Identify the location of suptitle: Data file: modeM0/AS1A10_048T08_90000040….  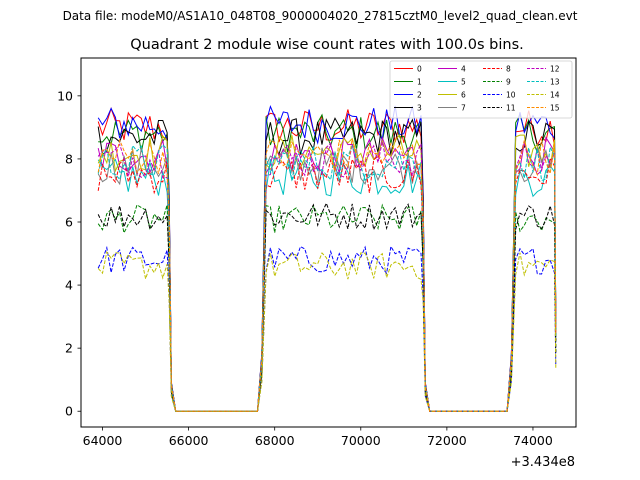
(320, 16).